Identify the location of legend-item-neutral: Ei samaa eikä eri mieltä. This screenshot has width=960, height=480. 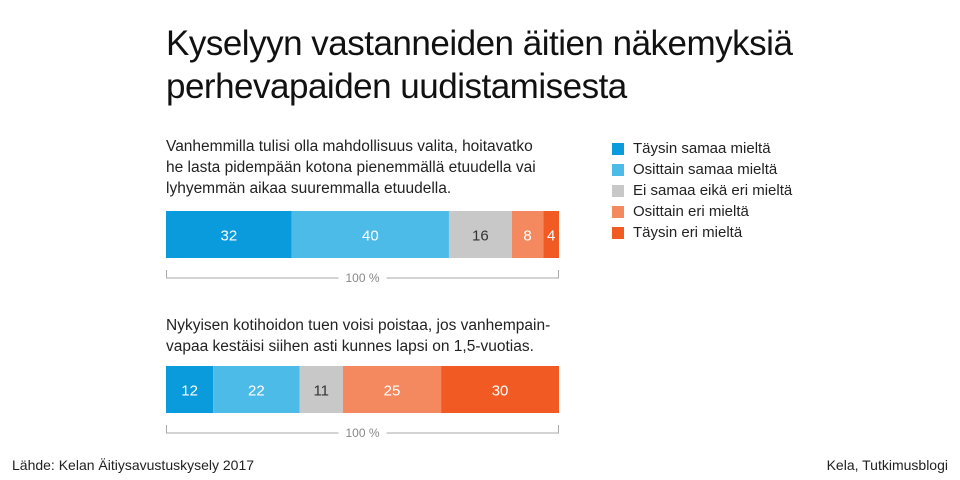
(702, 190).